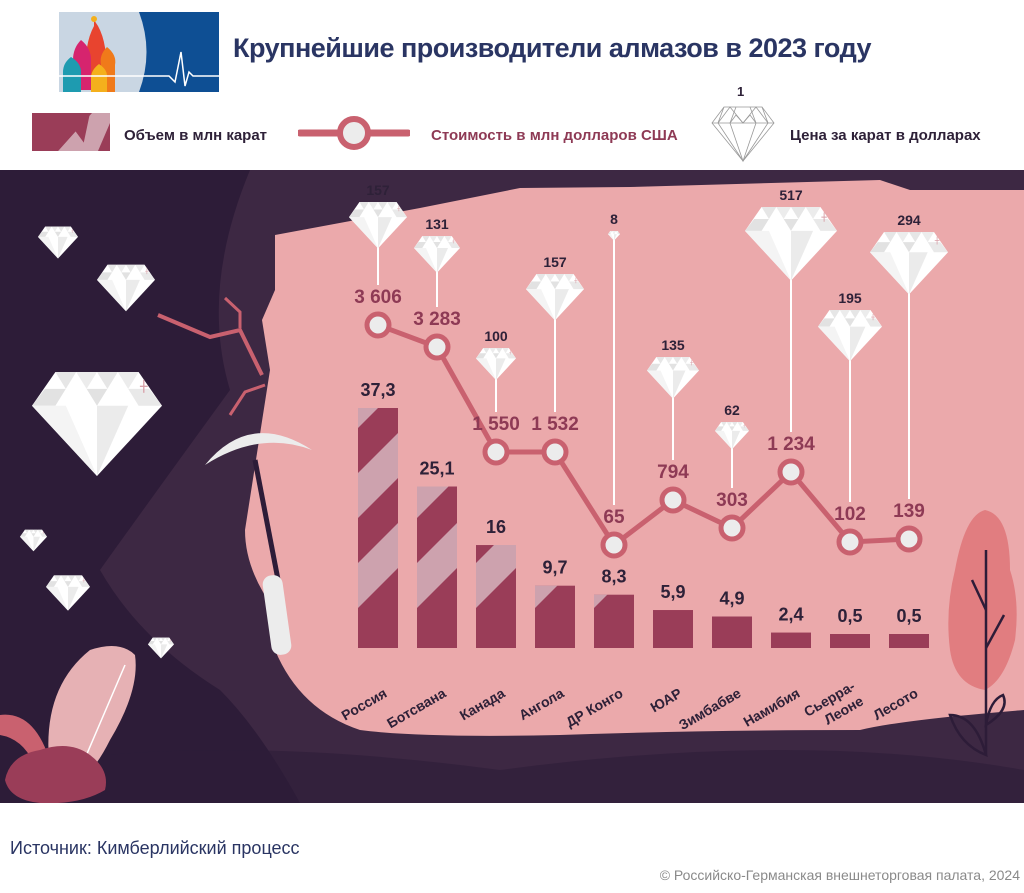 The image size is (1024, 893). I want to click on legend-price-label: Цена за карат в долларах, so click(885, 135).